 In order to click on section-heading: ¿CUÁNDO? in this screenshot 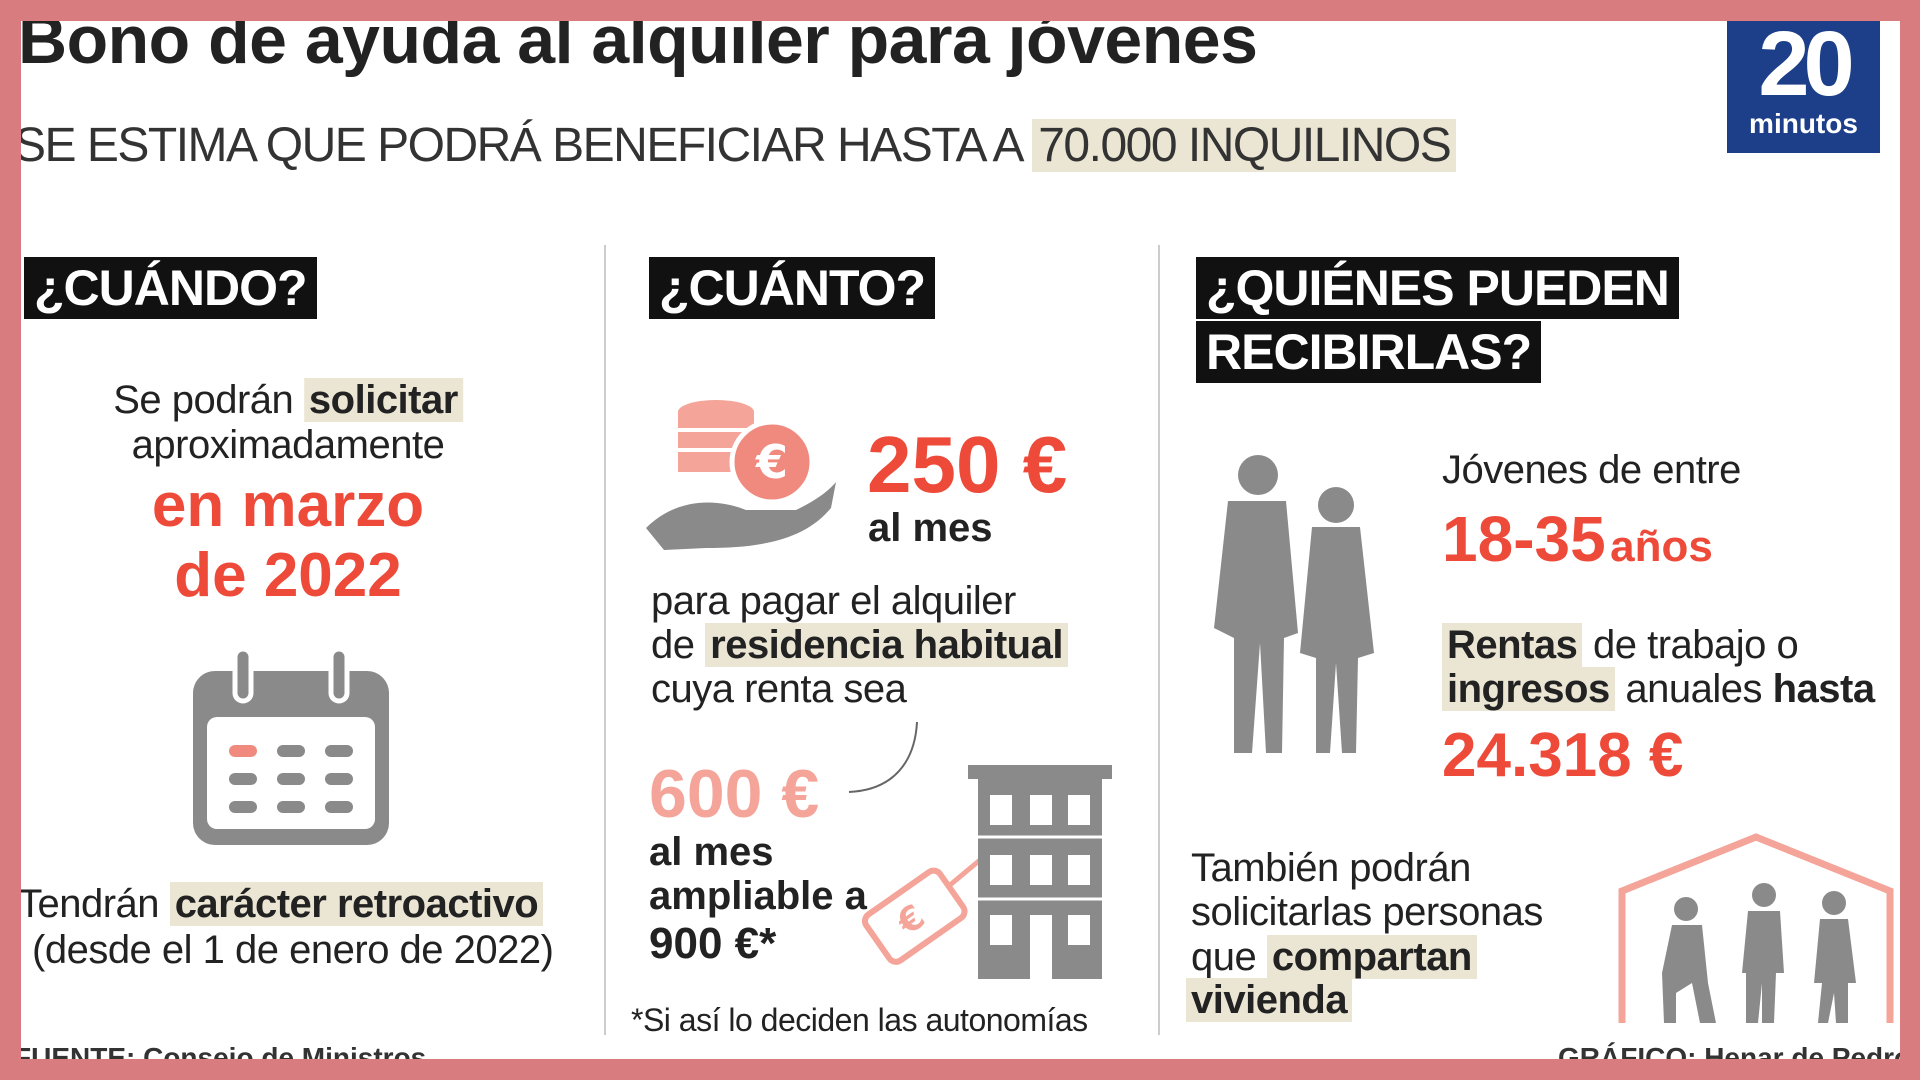, I will do `click(170, 288)`.